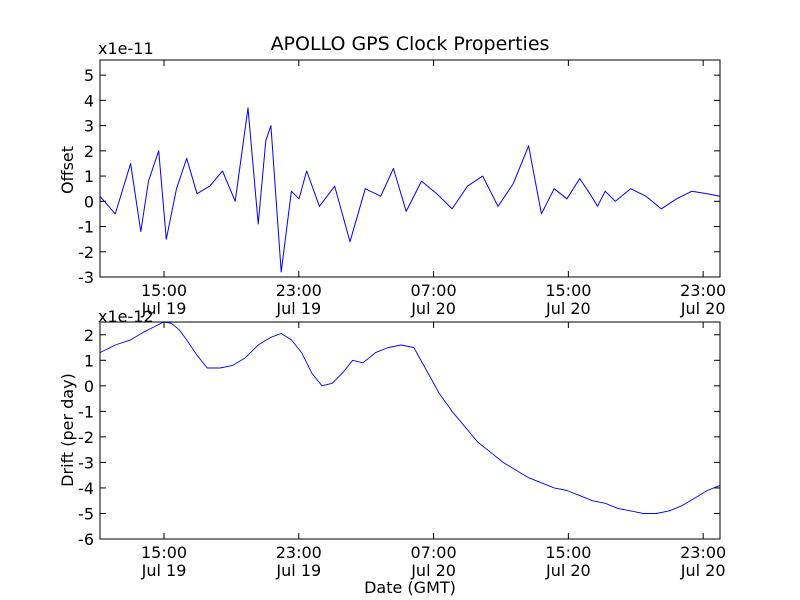 This screenshot has width=800, height=600. I want to click on offset-scale-label: x1e-11, so click(126, 48).